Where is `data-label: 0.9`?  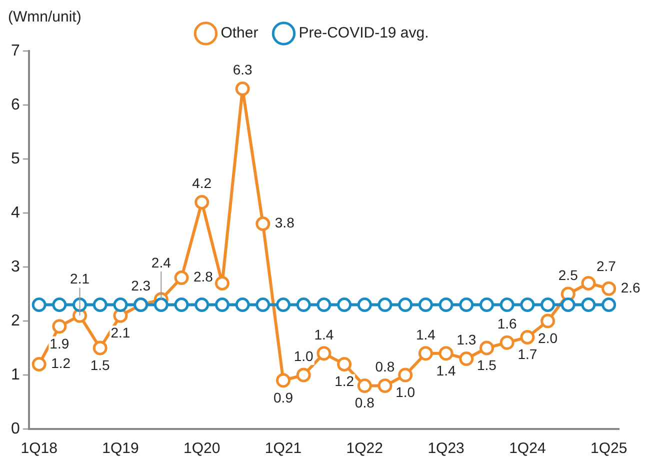 data-label: 0.9 is located at coordinates (284, 397).